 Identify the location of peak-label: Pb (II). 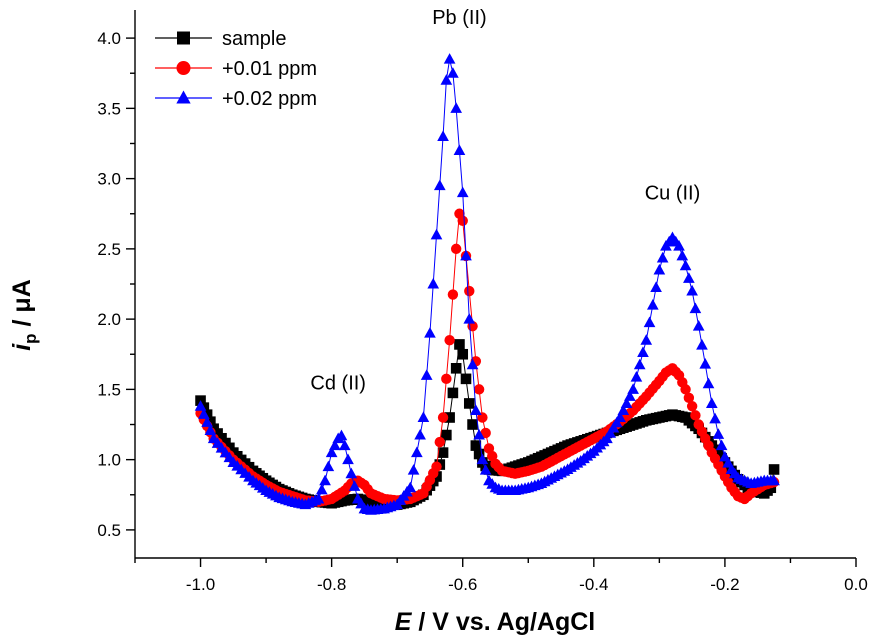
(459, 18).